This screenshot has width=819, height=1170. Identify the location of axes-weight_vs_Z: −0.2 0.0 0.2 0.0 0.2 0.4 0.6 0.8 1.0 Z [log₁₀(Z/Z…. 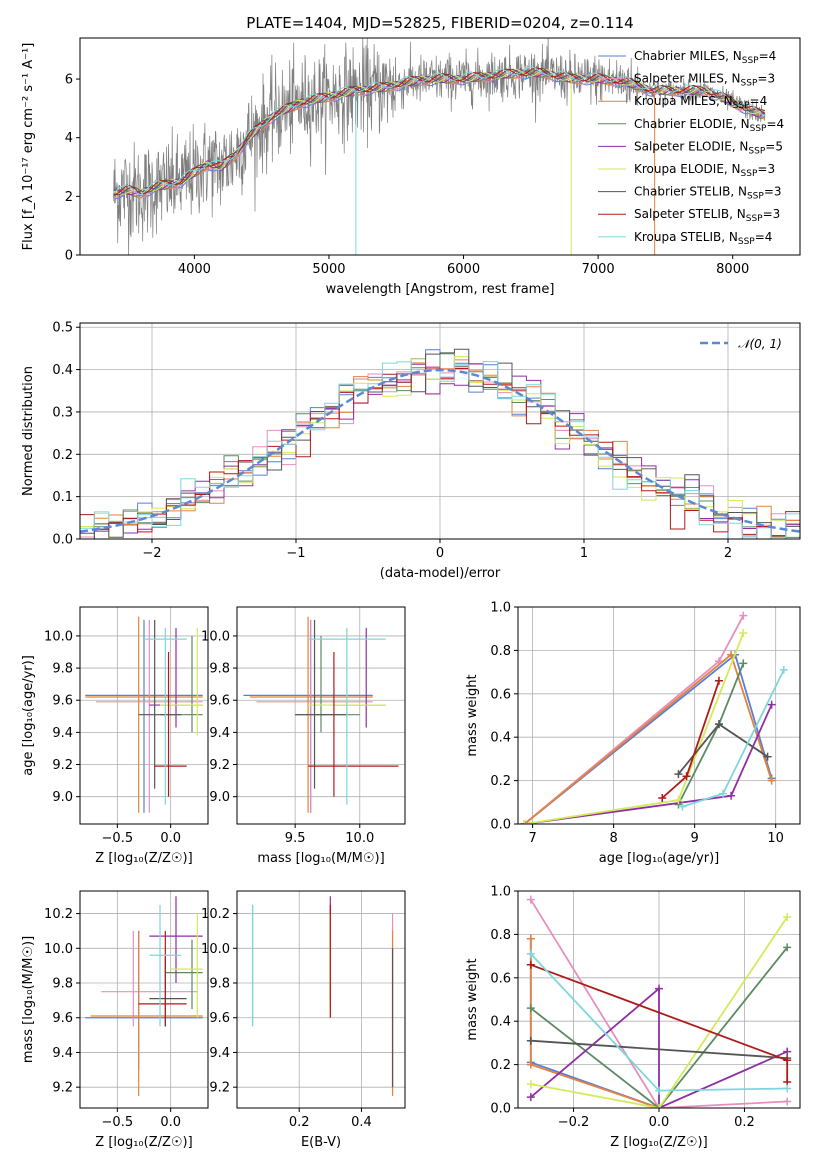
(633, 1017).